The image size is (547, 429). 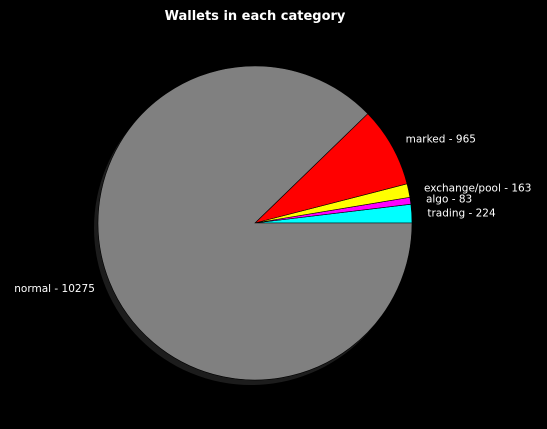 I want to click on chart-title: Wallets in each category, so click(x=255, y=16).